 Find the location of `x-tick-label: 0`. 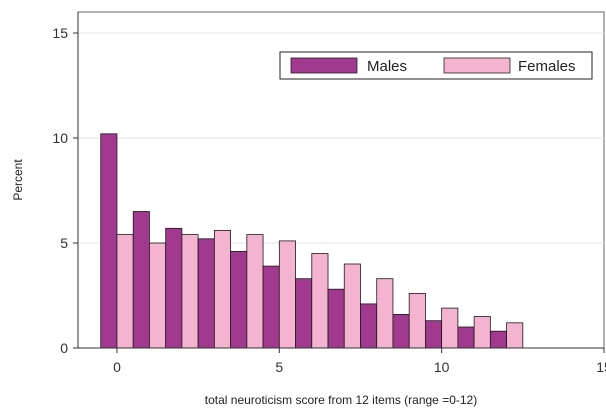

x-tick-label: 0 is located at coordinates (117, 367).